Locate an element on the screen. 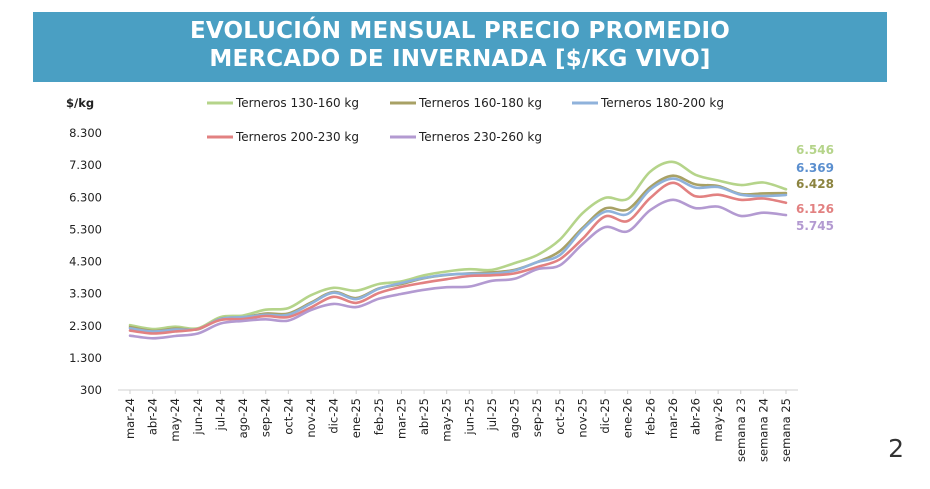 This screenshot has width=930, height=489. legend-label: Terneros 130-160 kg is located at coordinates (297, 103).